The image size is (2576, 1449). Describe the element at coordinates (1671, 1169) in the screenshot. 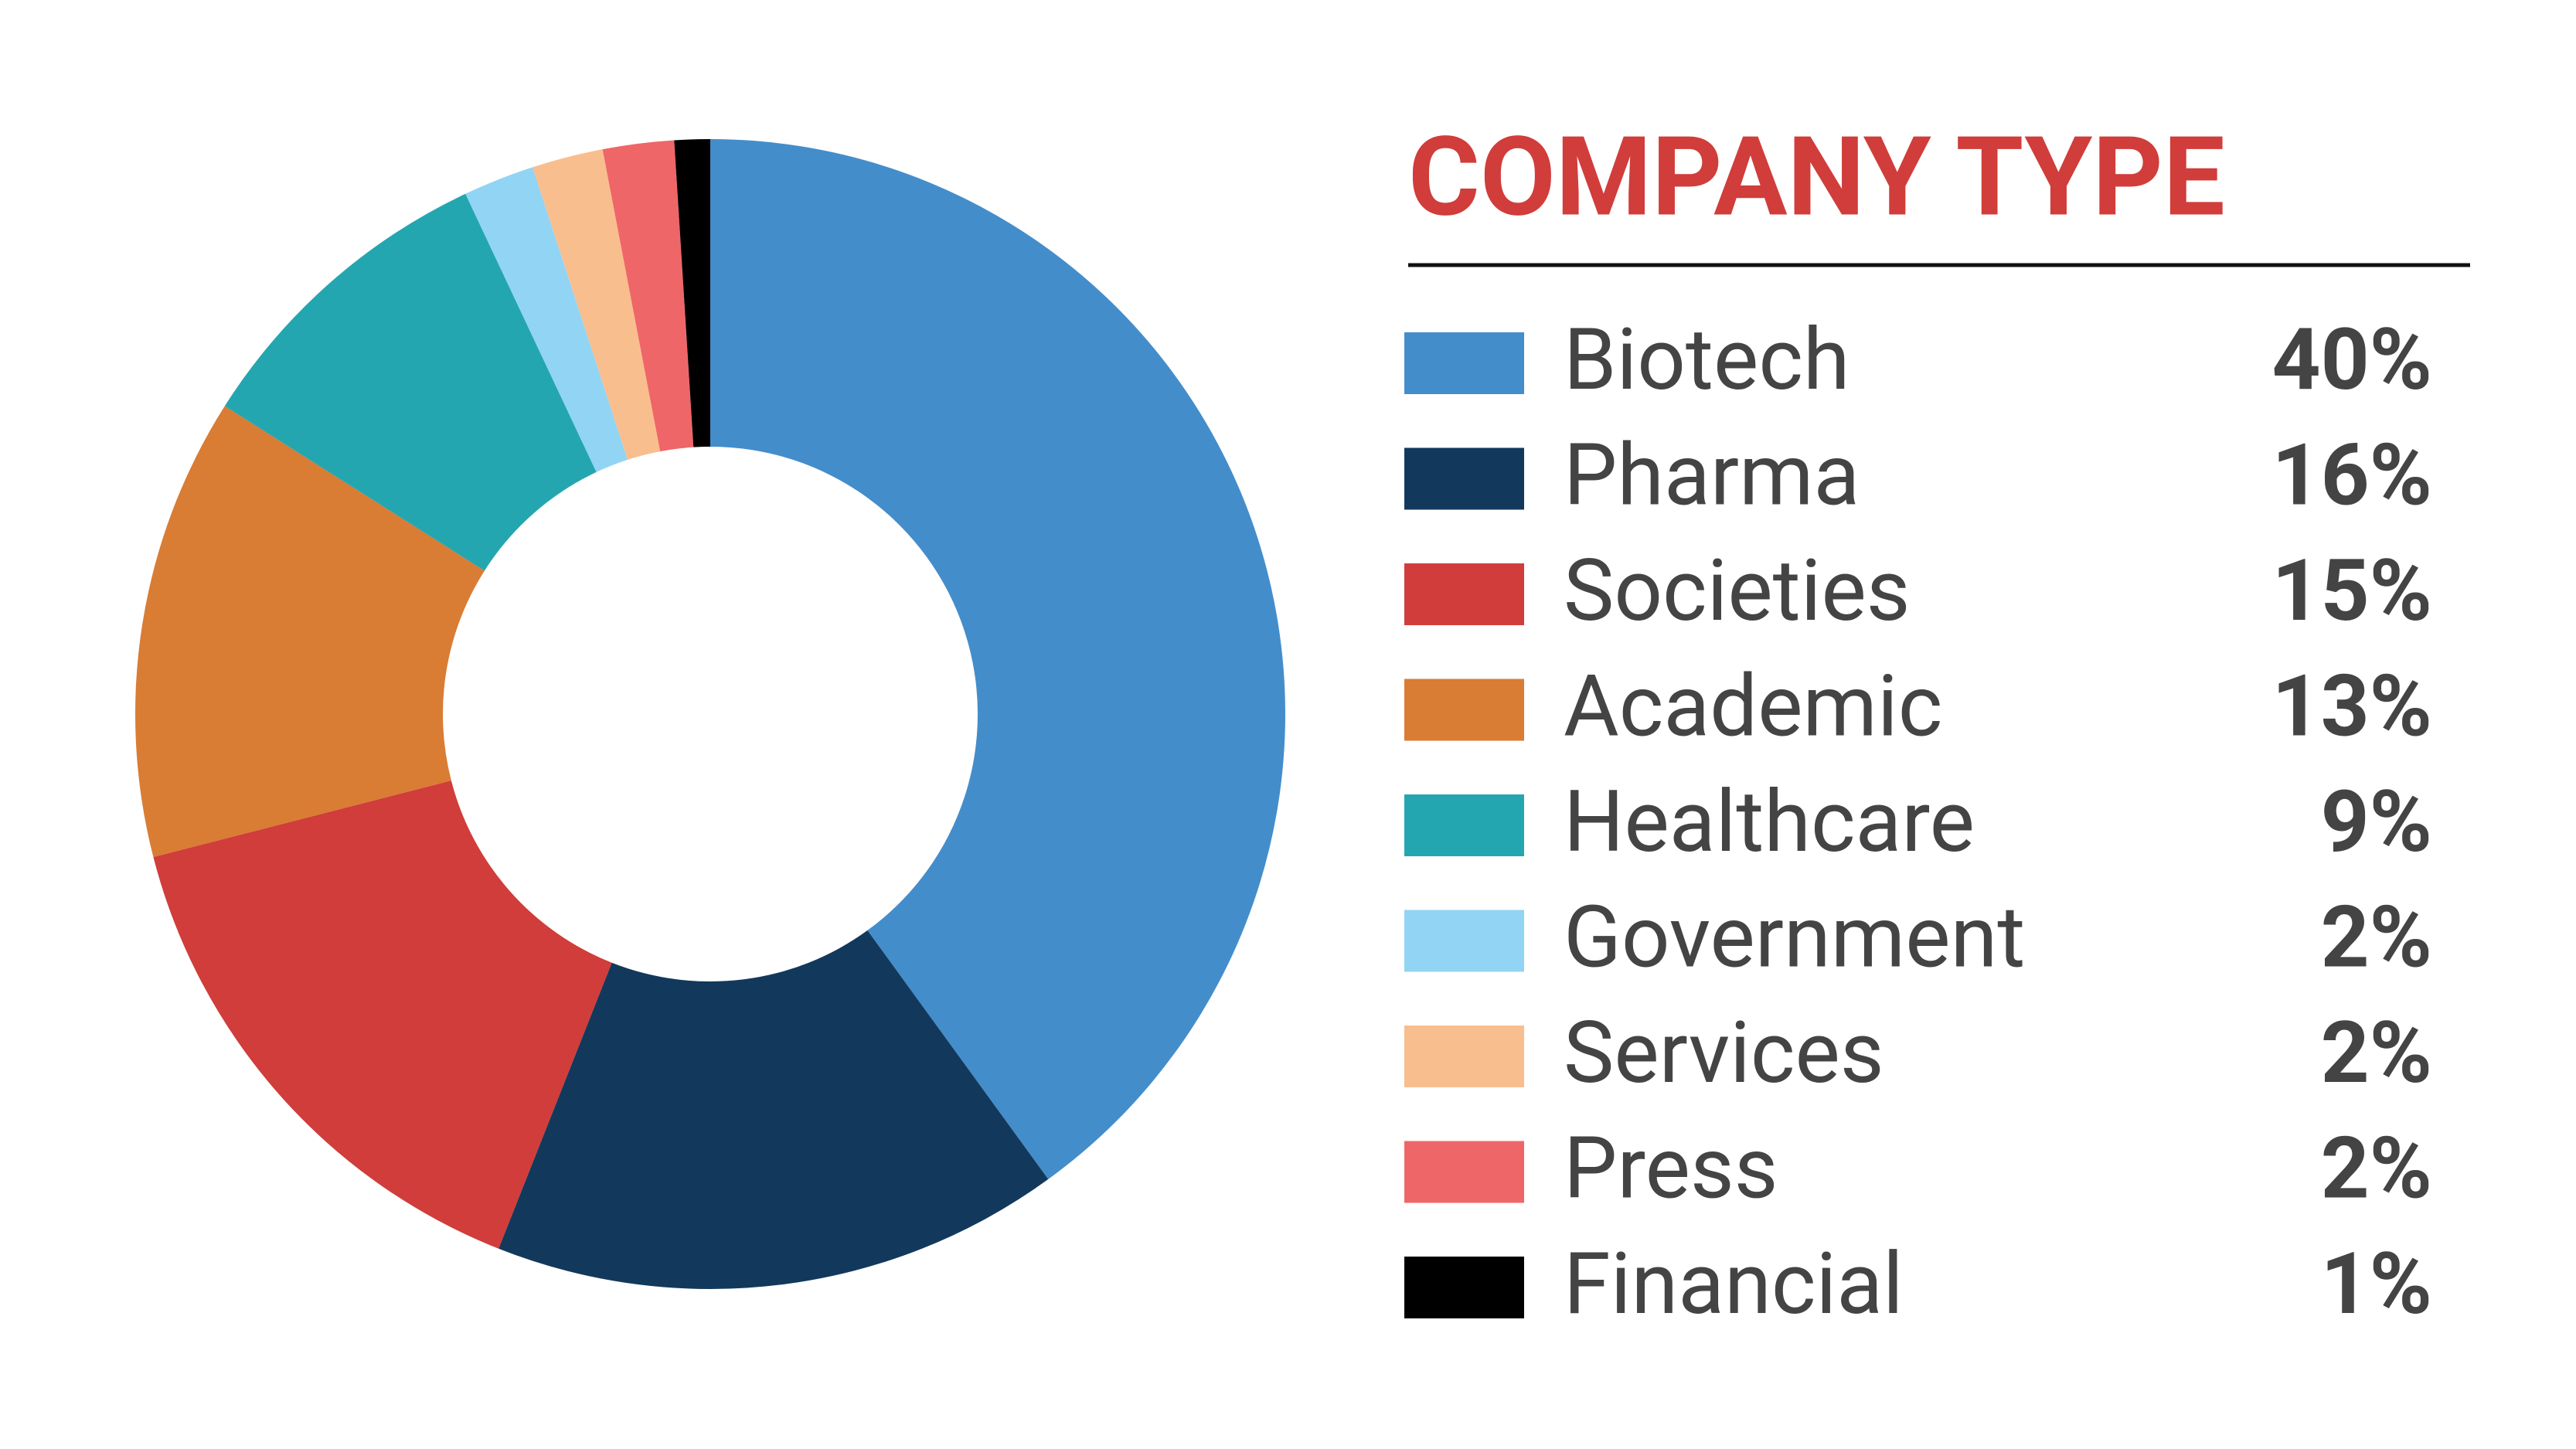

I see `legend-label: Press` at that location.